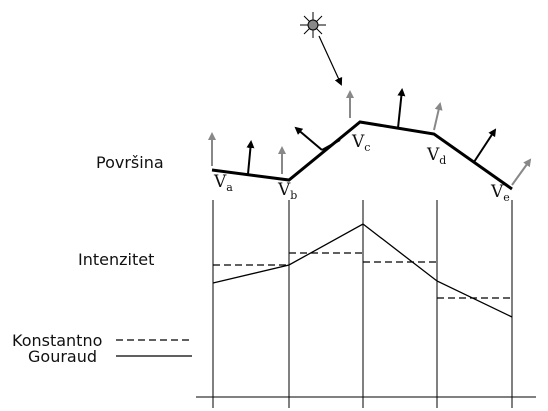 The height and width of the screenshot is (411, 548). Describe the element at coordinates (500, 193) in the screenshot. I see `vertex-label-e: Ve` at that location.